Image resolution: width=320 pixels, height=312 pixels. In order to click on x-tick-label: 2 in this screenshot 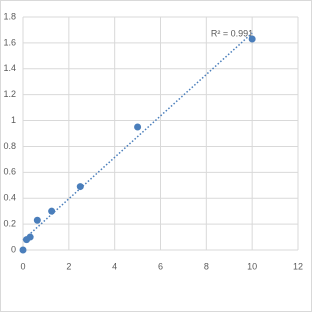, I will do `click(68, 266)`.